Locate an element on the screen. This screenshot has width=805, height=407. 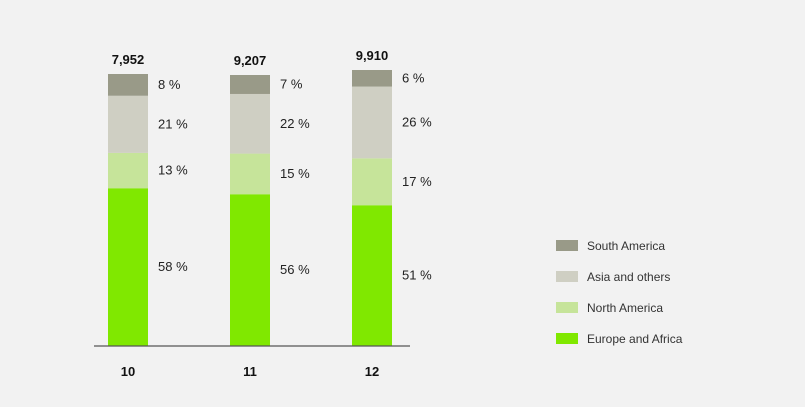
bar-segment-12-europe-and-africa is located at coordinates (372, 275).